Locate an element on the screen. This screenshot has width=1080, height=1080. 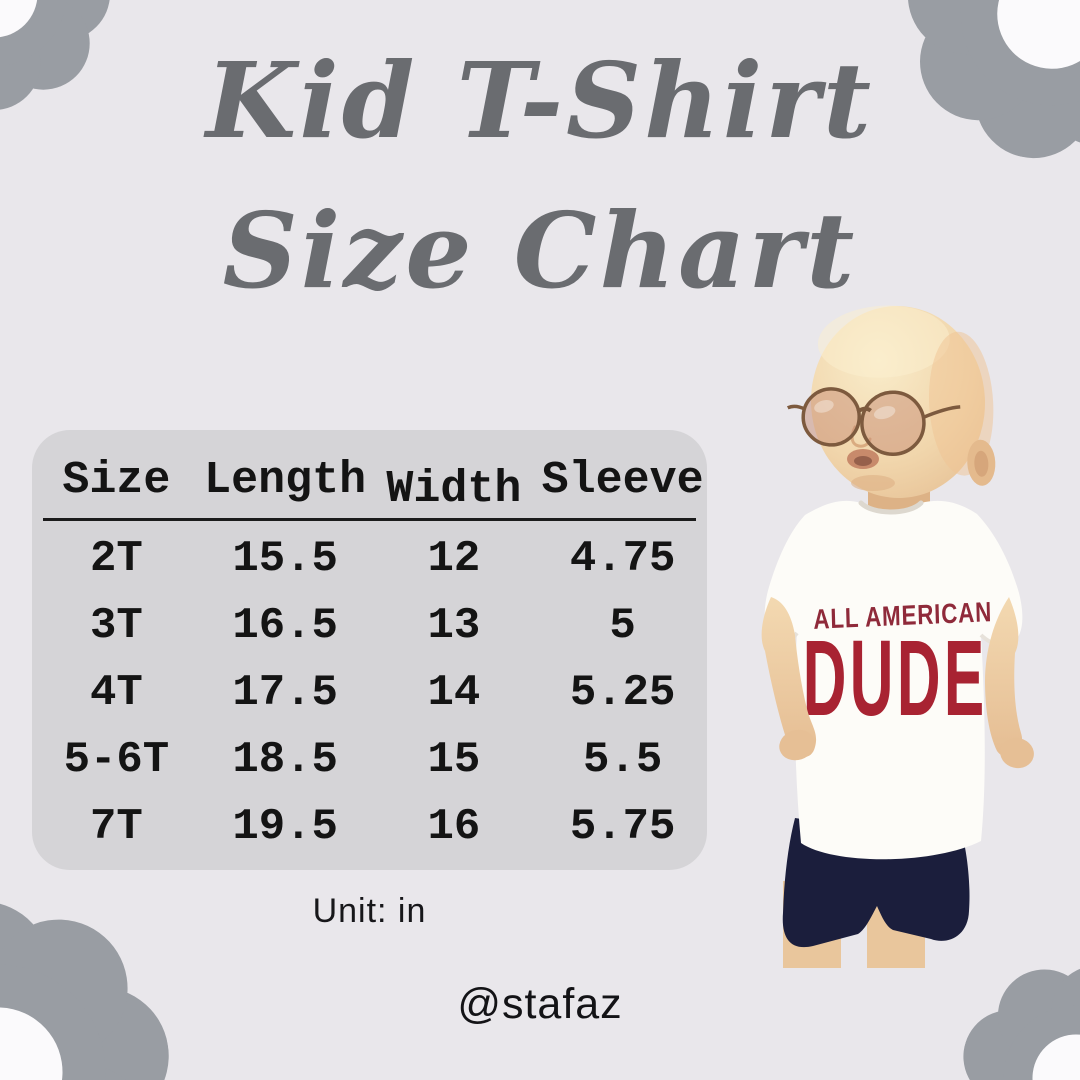
shirt-text-dude: DUDE is located at coordinates (895, 678).